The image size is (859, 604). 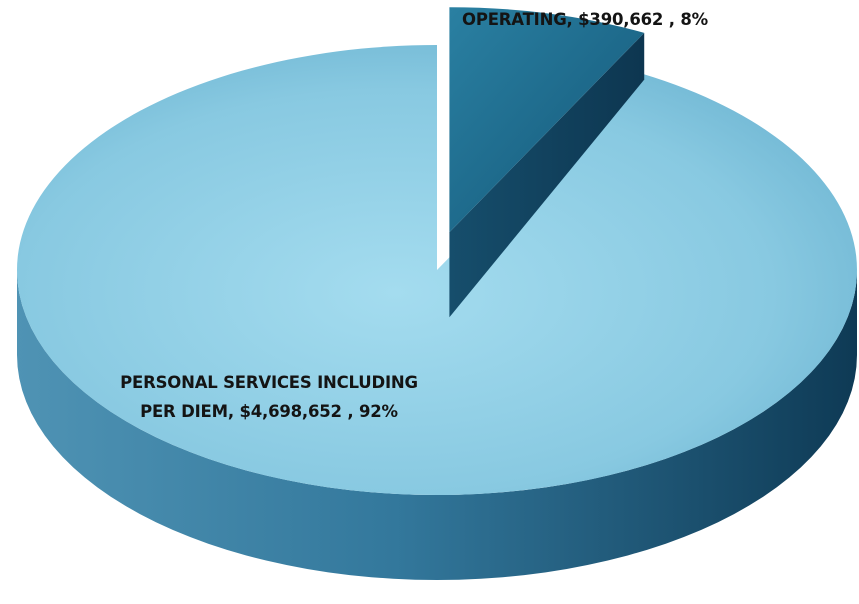 I want to click on slice-label-personal-services-line2: PER DIEM, $4,698,652 , 92%, so click(x=269, y=411).